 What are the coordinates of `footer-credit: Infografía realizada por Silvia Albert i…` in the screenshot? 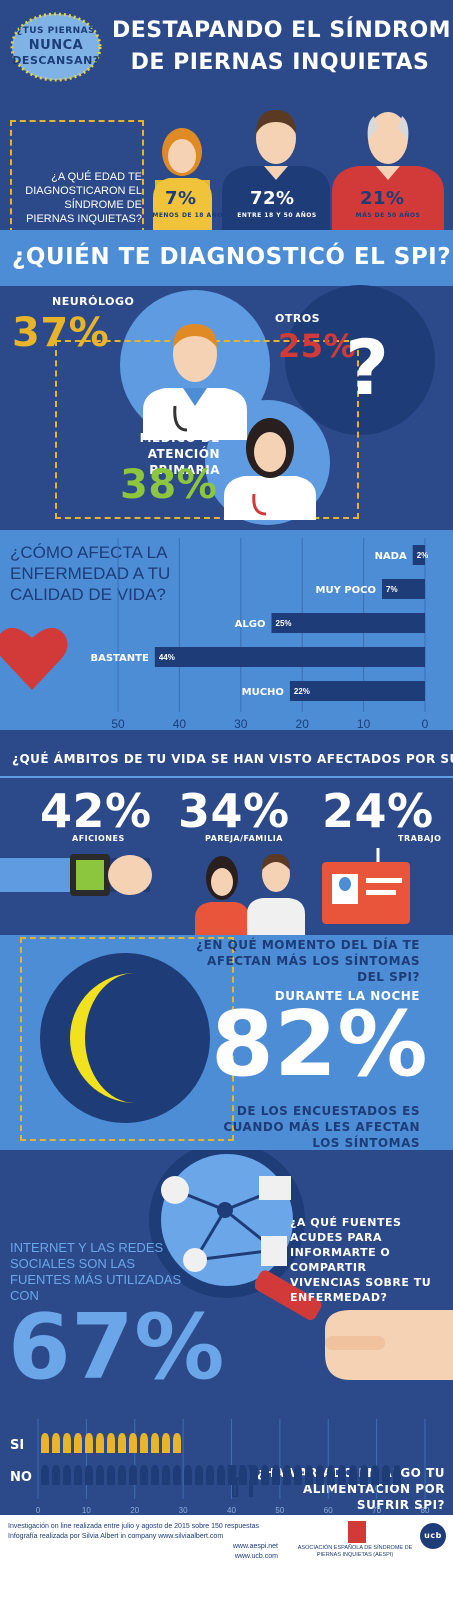 It's located at (116, 1536).